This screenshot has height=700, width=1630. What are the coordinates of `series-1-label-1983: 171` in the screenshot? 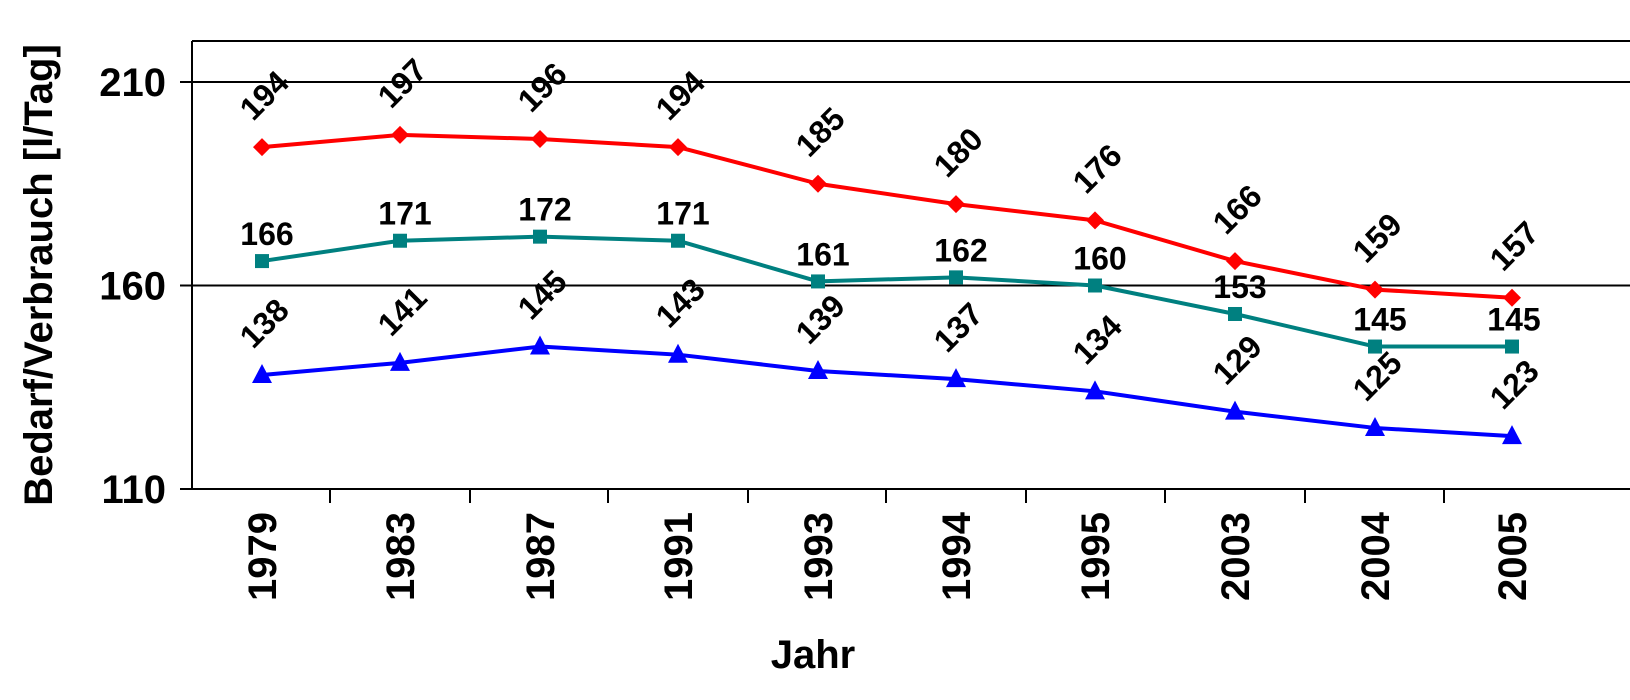 It's located at (404, 214).